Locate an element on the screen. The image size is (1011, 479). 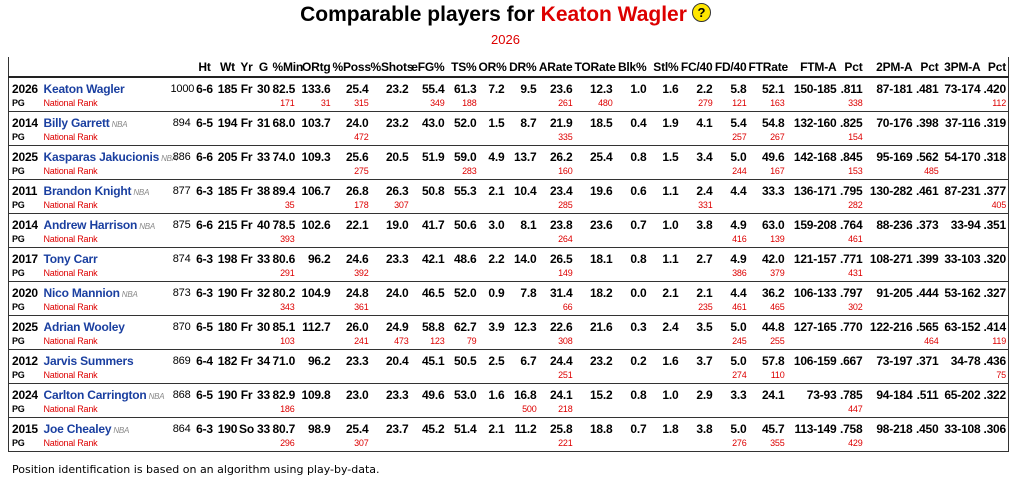
stat: 112.7 is located at coordinates (316, 326).